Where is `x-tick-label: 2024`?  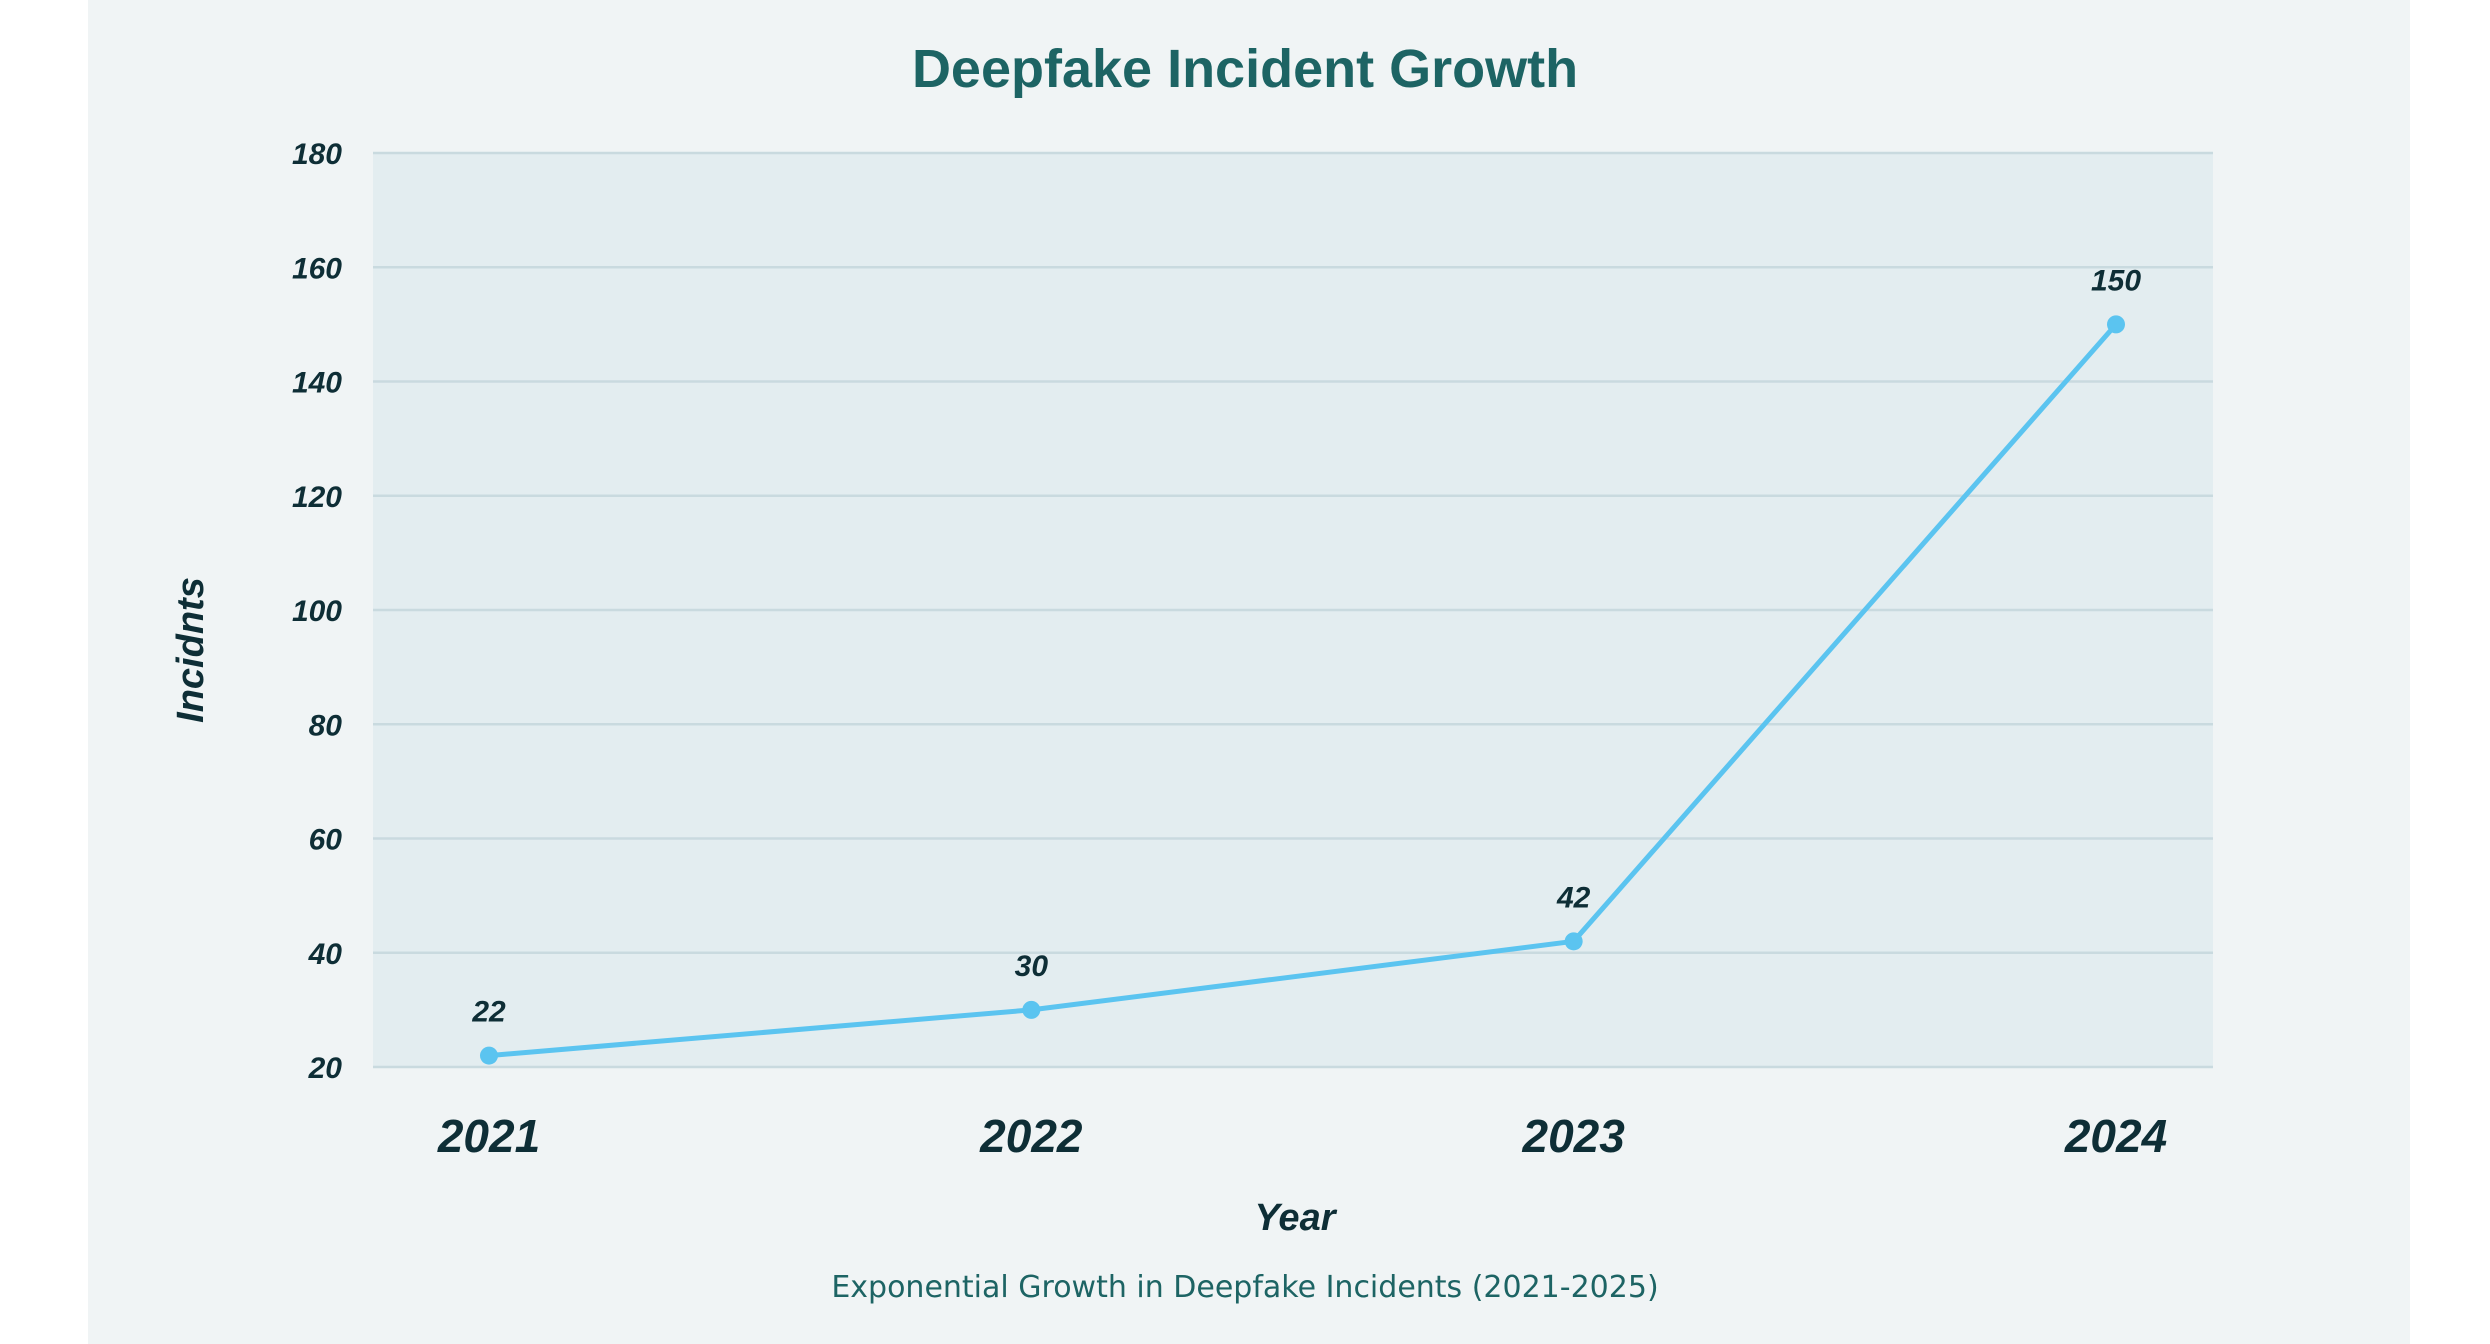
x-tick-label: 2024 is located at coordinates (2115, 1136).